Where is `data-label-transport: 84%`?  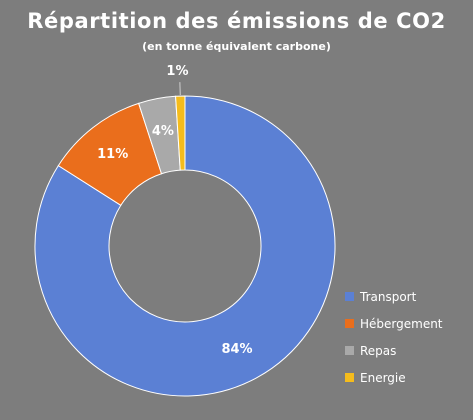 data-label-transport: 84% is located at coordinates (236, 349).